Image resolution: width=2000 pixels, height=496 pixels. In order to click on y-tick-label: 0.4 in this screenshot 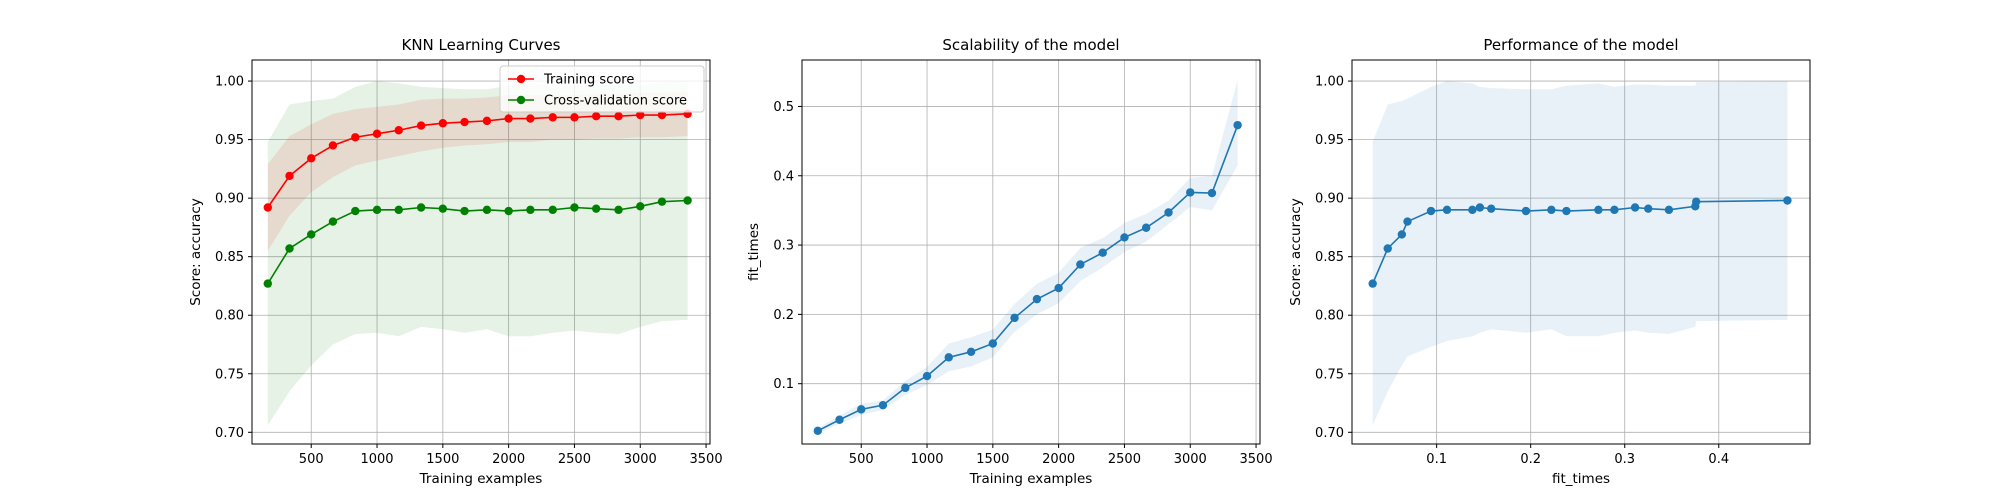, I will do `click(783, 176)`.